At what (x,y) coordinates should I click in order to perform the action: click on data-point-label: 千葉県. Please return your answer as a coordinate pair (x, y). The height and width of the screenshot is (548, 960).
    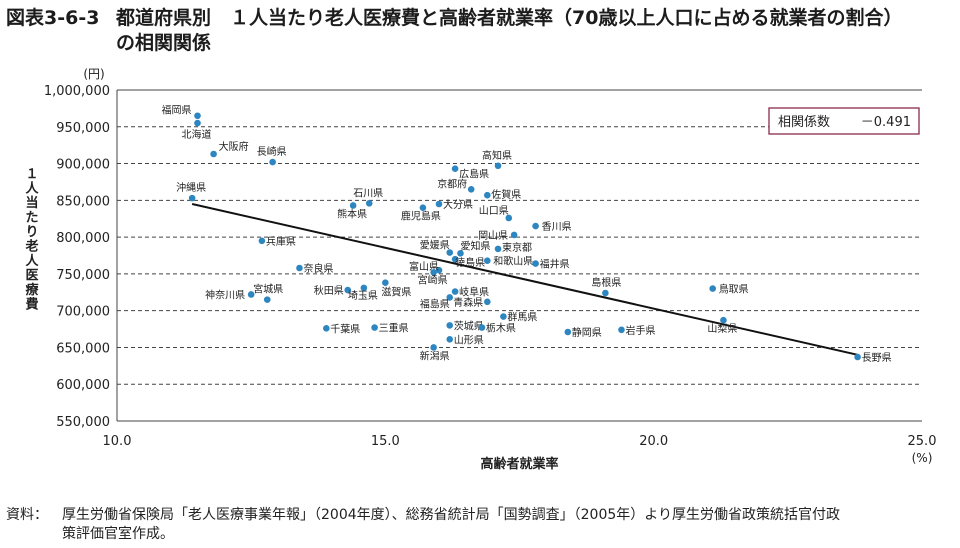
    Looking at the image, I should click on (345, 328).